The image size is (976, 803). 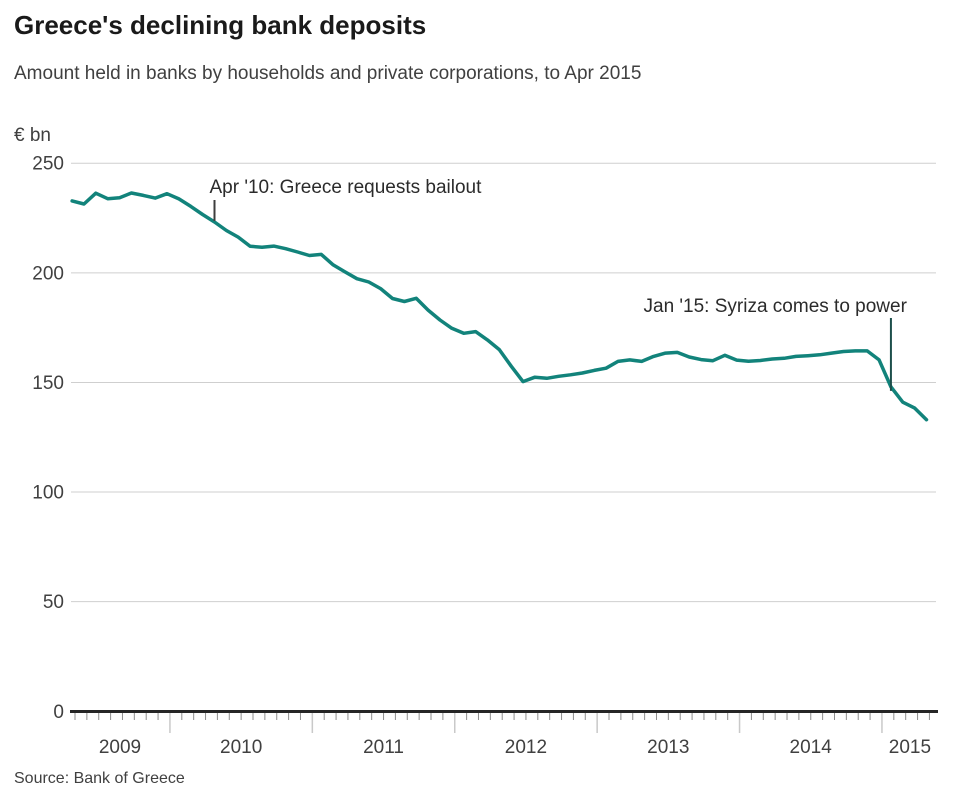 What do you see at coordinates (776, 306) in the screenshot?
I see `annotation-label: Jan '15: Syriza comes to power` at bounding box center [776, 306].